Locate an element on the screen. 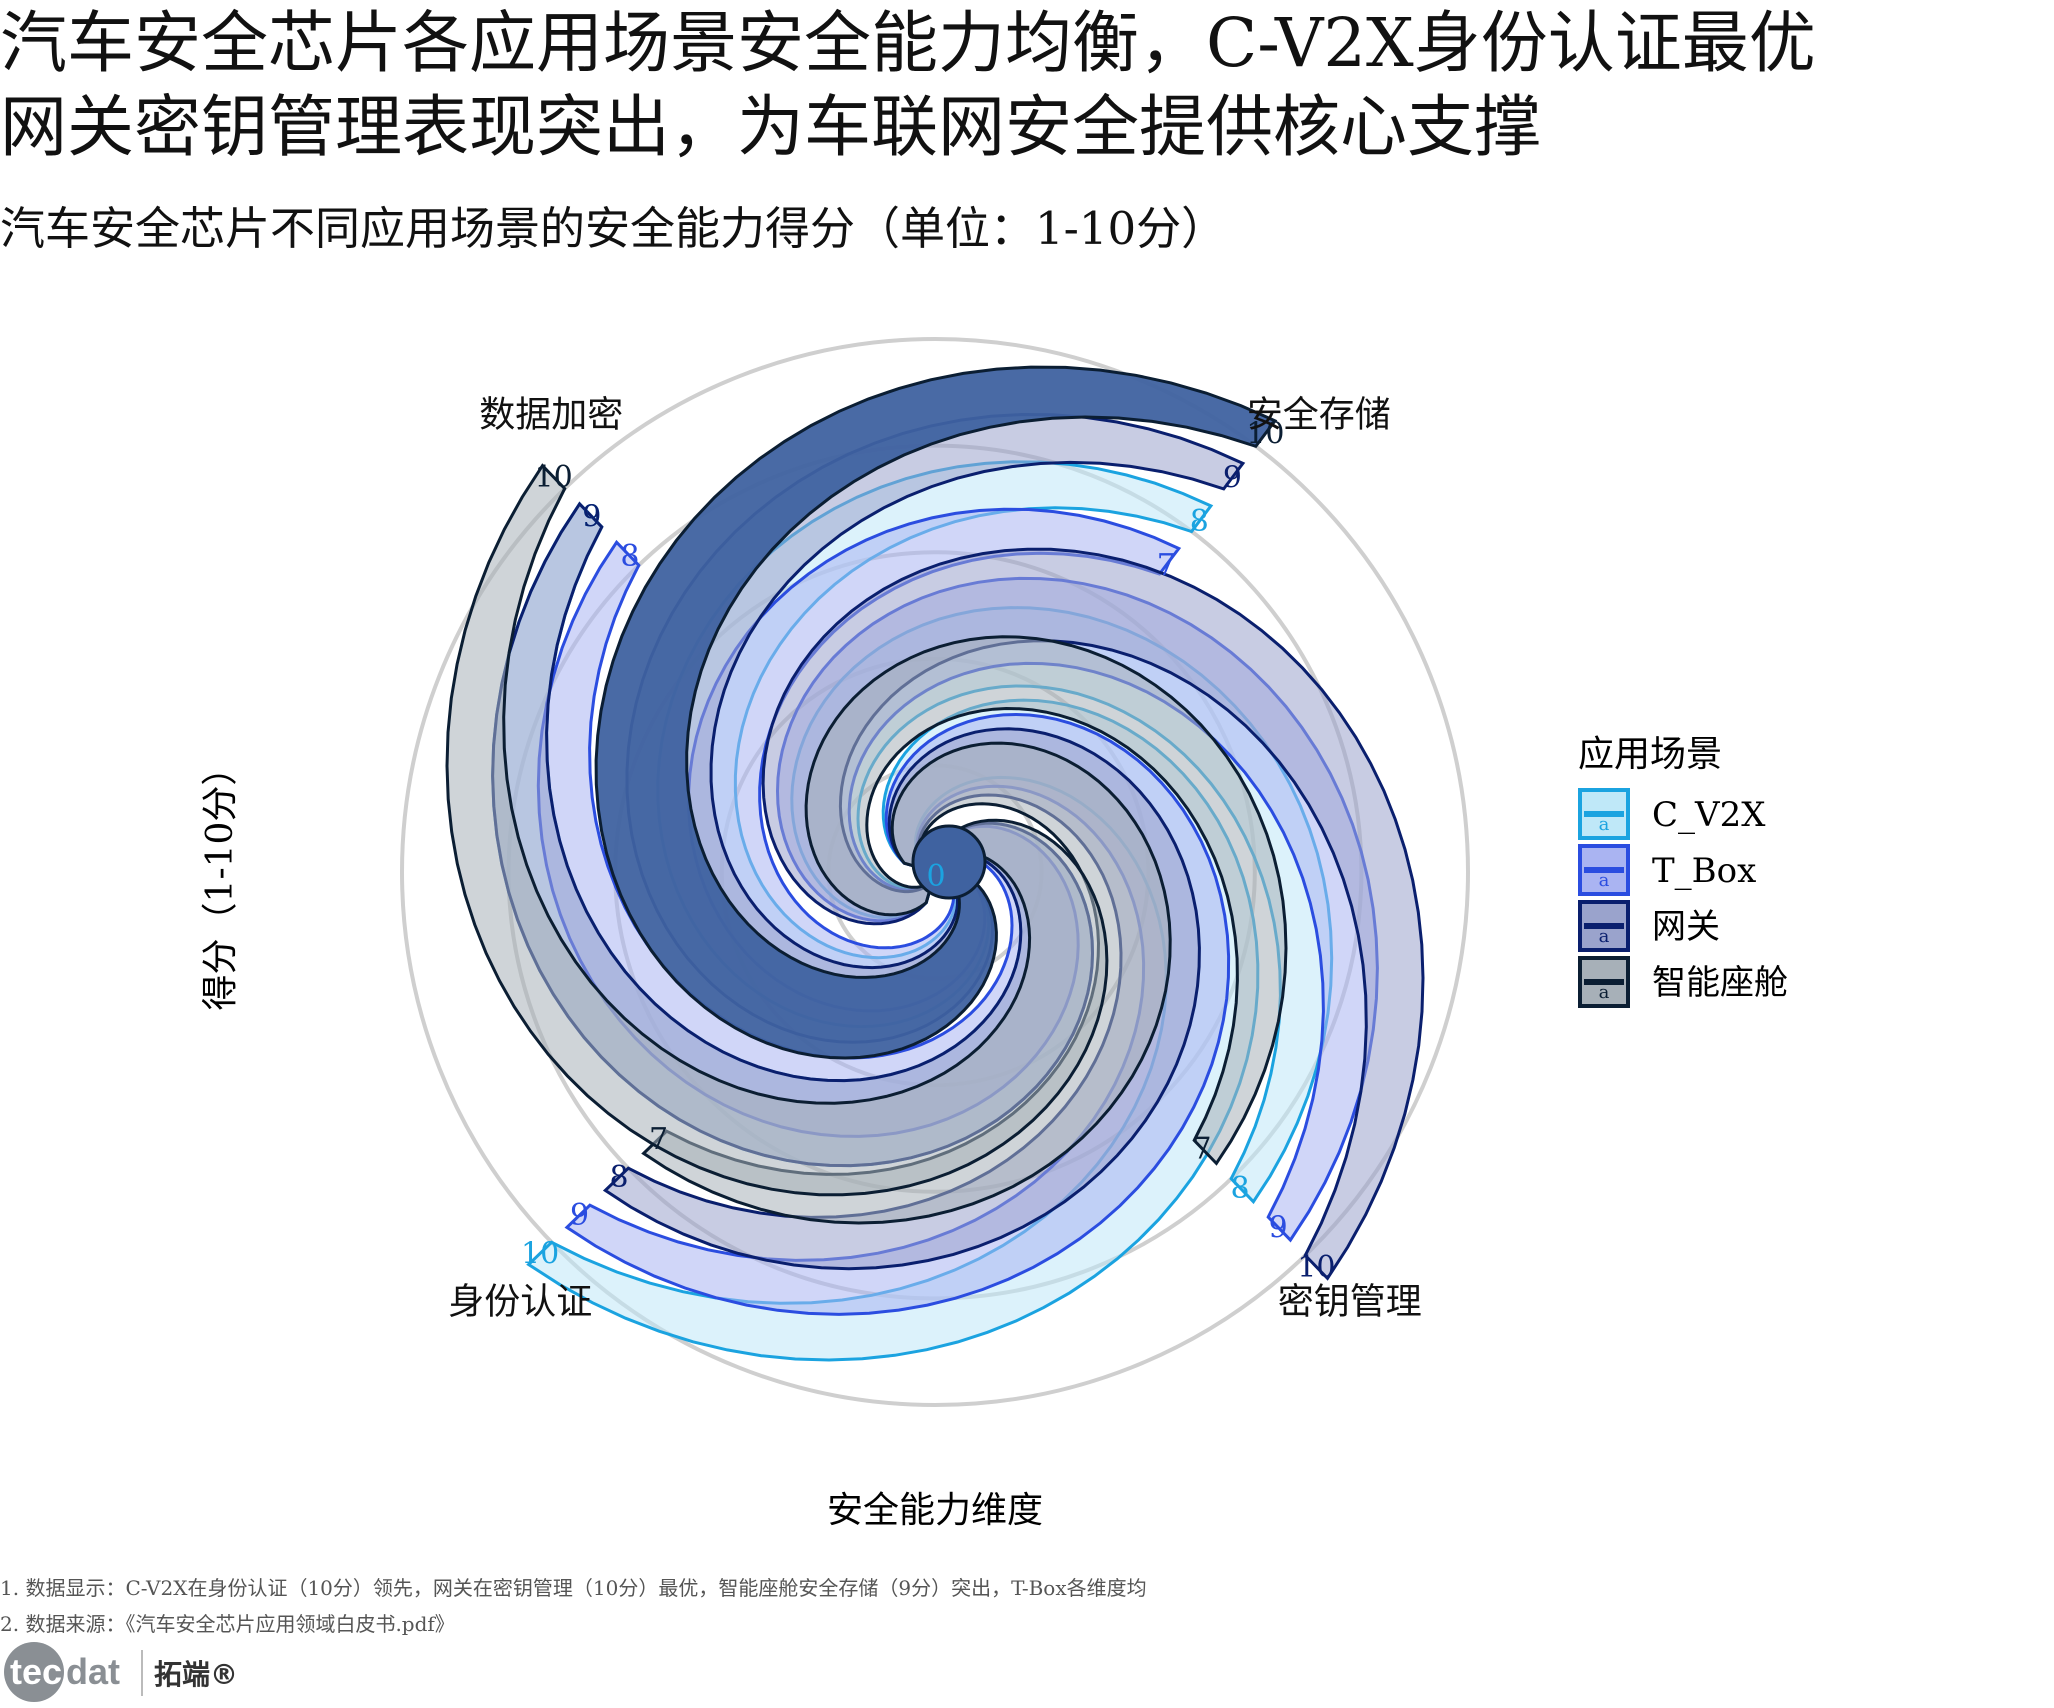 The image size is (2054, 1708). logo-brand: 拓端® is located at coordinates (196, 1674).